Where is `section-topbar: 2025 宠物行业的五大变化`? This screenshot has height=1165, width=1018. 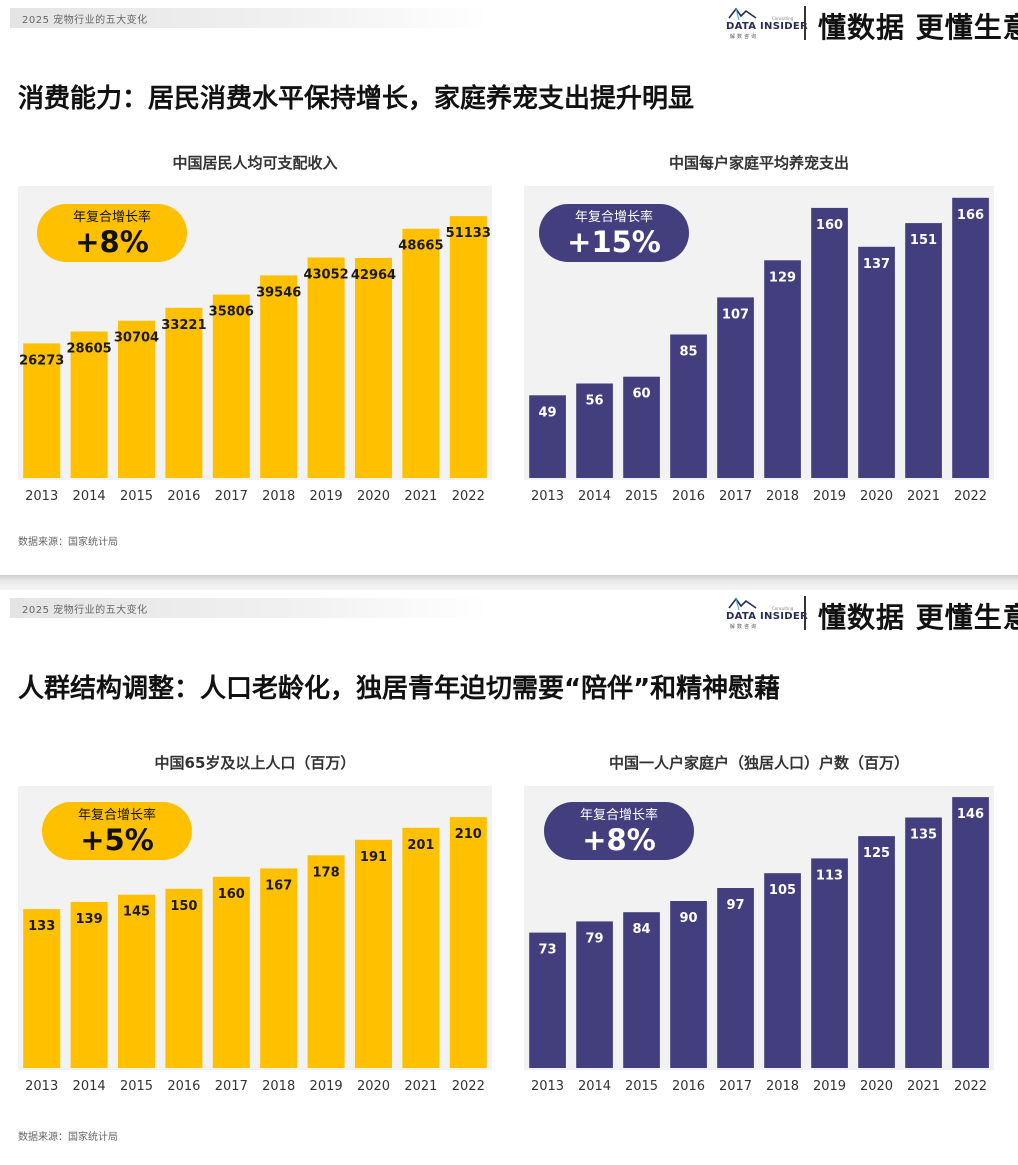
section-topbar: 2025 宠物行业的五大变化 is located at coordinates (250, 608).